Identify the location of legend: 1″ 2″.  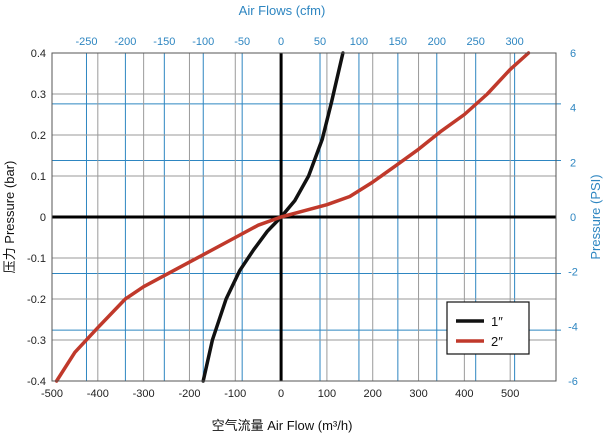
(488, 328).